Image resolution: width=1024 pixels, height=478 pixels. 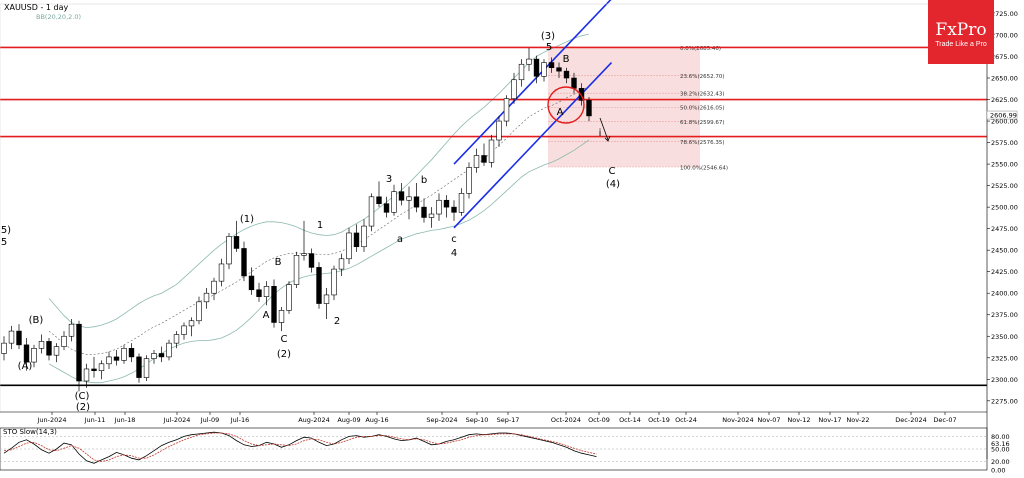 I want to click on time-tick-label: Nov-22, so click(x=857, y=420).